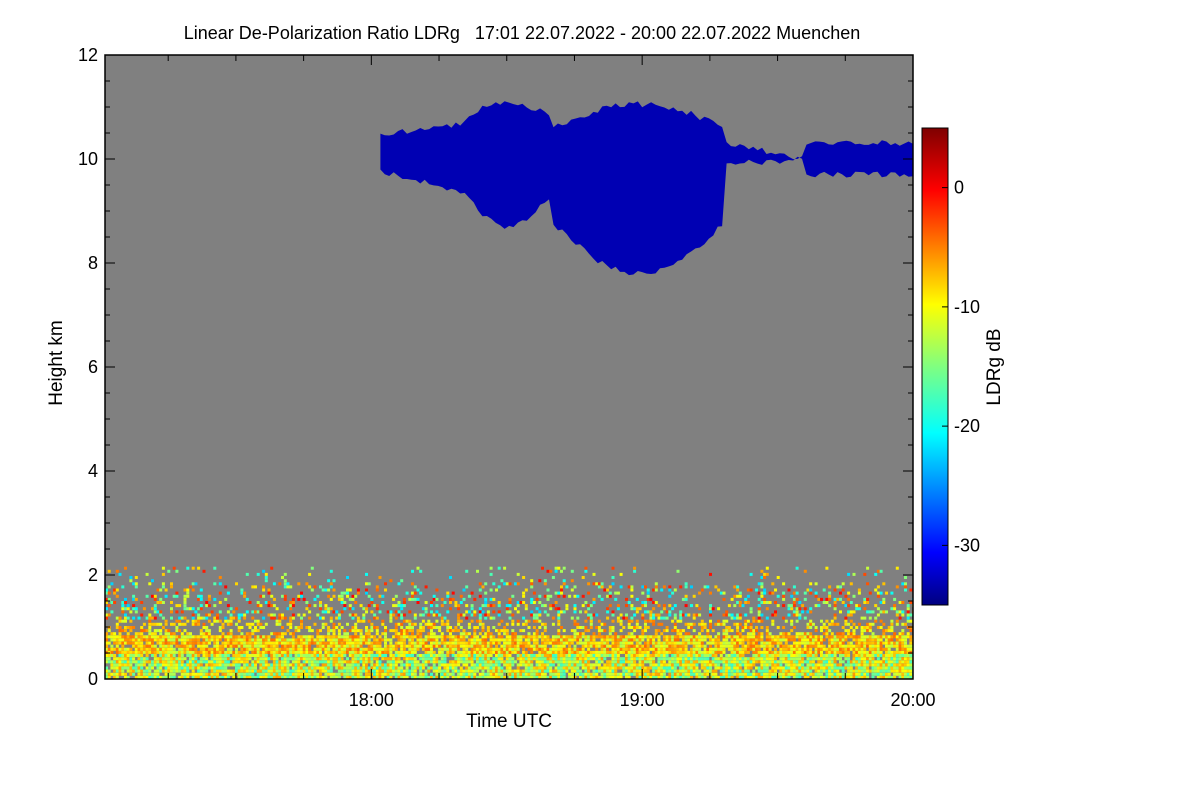 The width and height of the screenshot is (1200, 800). Describe the element at coordinates (967, 426) in the screenshot. I see `colorbar-tick-label: -20` at that location.